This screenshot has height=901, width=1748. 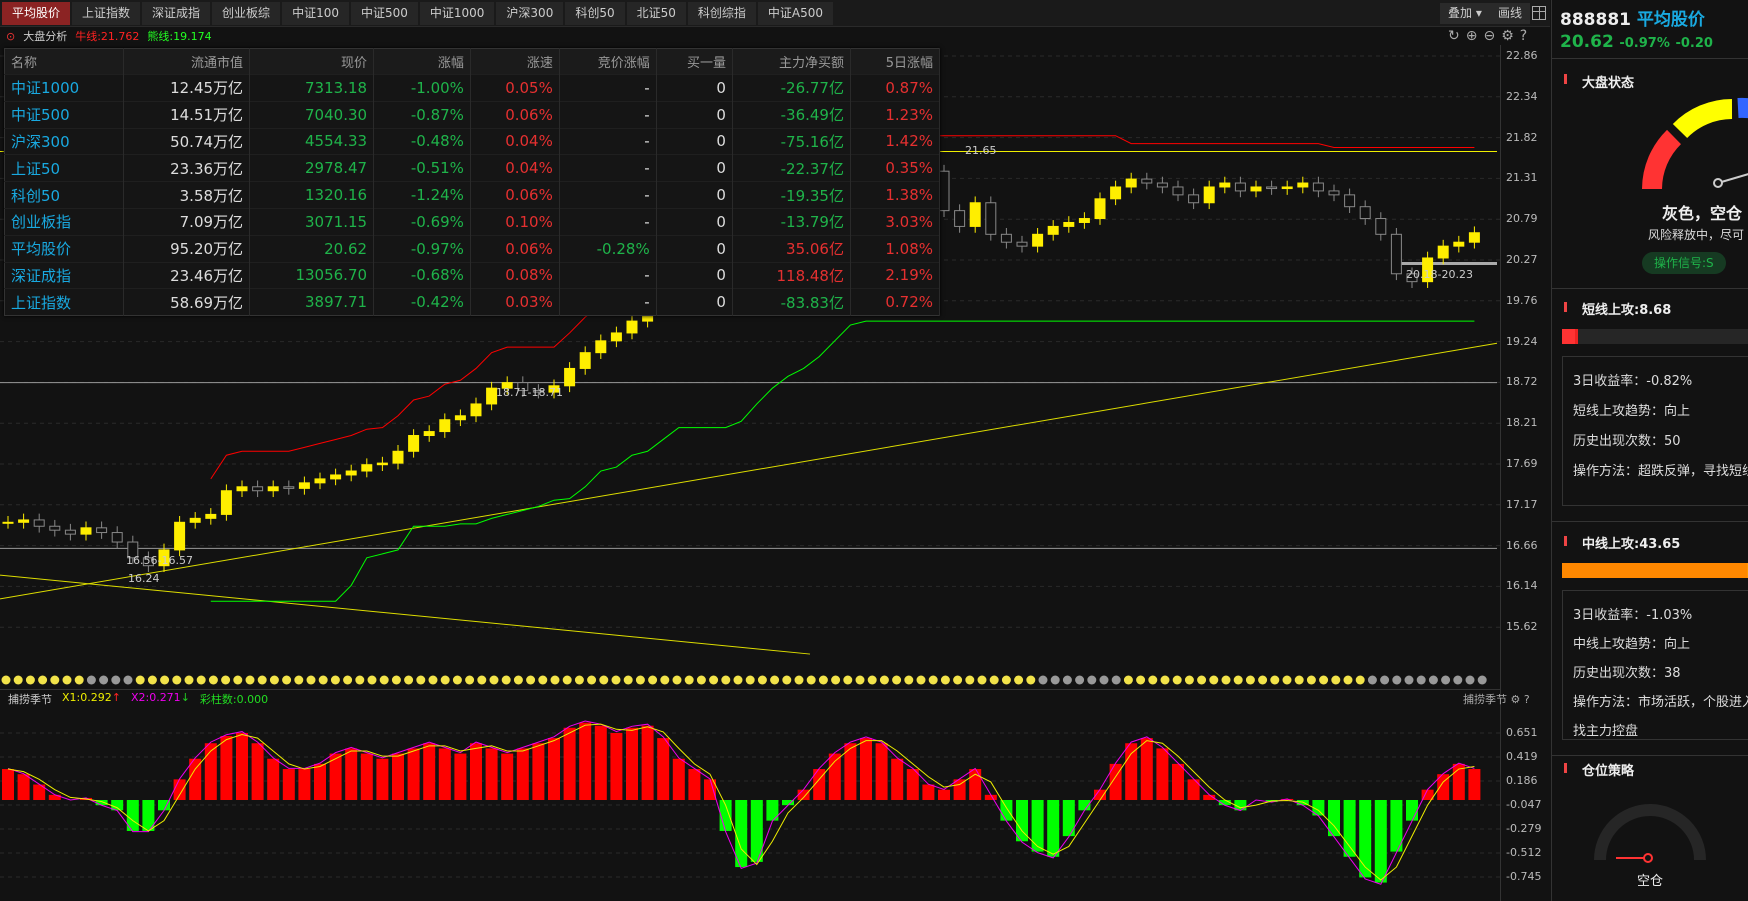 I want to click on price-tick: 21.31, so click(x=1522, y=178).